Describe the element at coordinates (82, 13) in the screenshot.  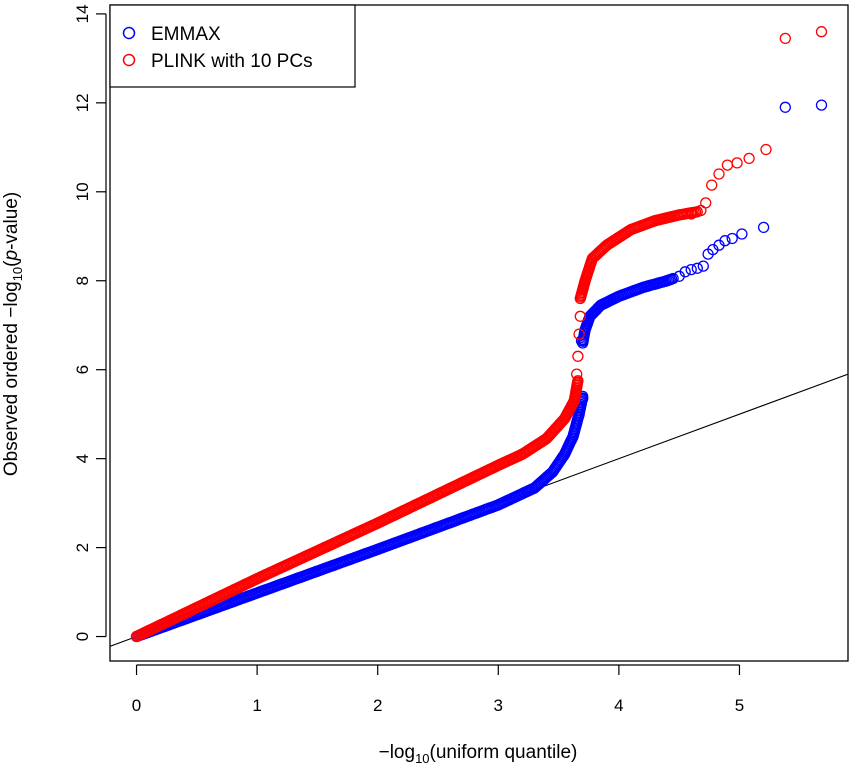
I see `y-tick-label: 14` at that location.